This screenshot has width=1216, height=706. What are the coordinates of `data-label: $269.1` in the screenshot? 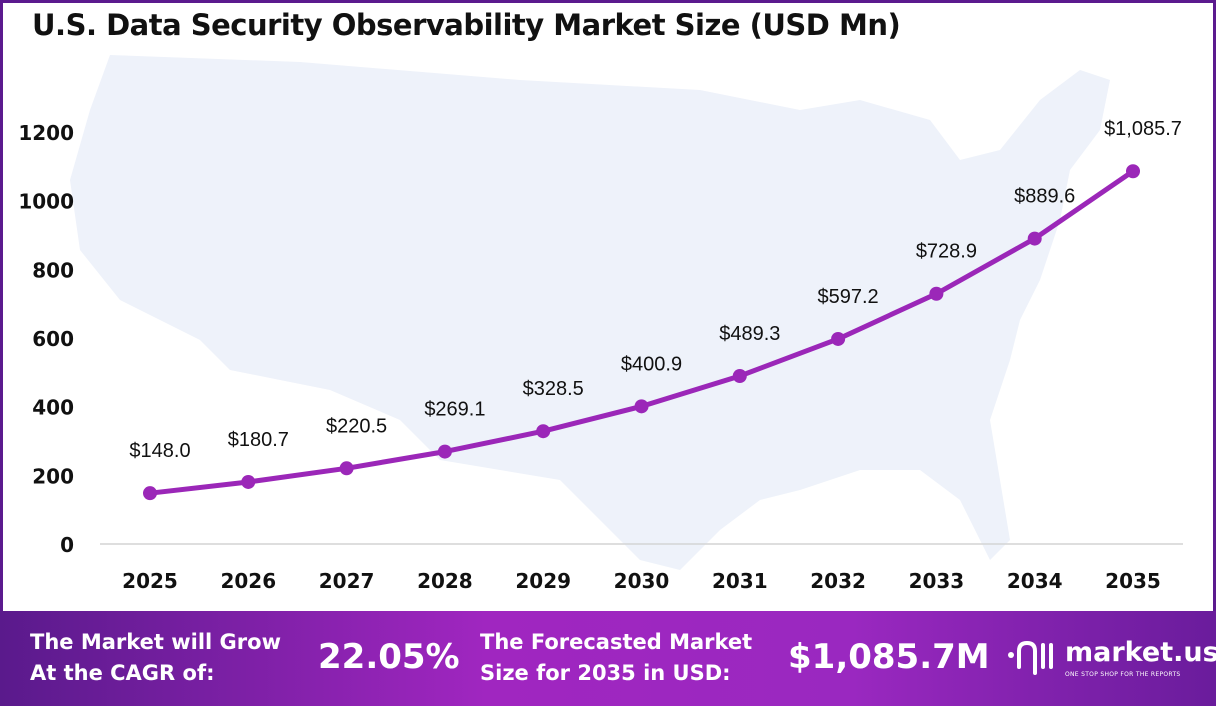 It's located at (454, 410).